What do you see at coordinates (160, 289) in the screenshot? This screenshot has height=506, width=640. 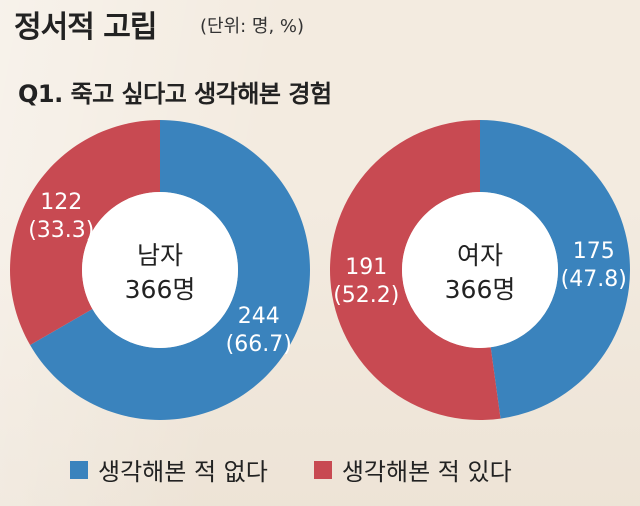 I see `center-total-male: 366명` at bounding box center [160, 289].